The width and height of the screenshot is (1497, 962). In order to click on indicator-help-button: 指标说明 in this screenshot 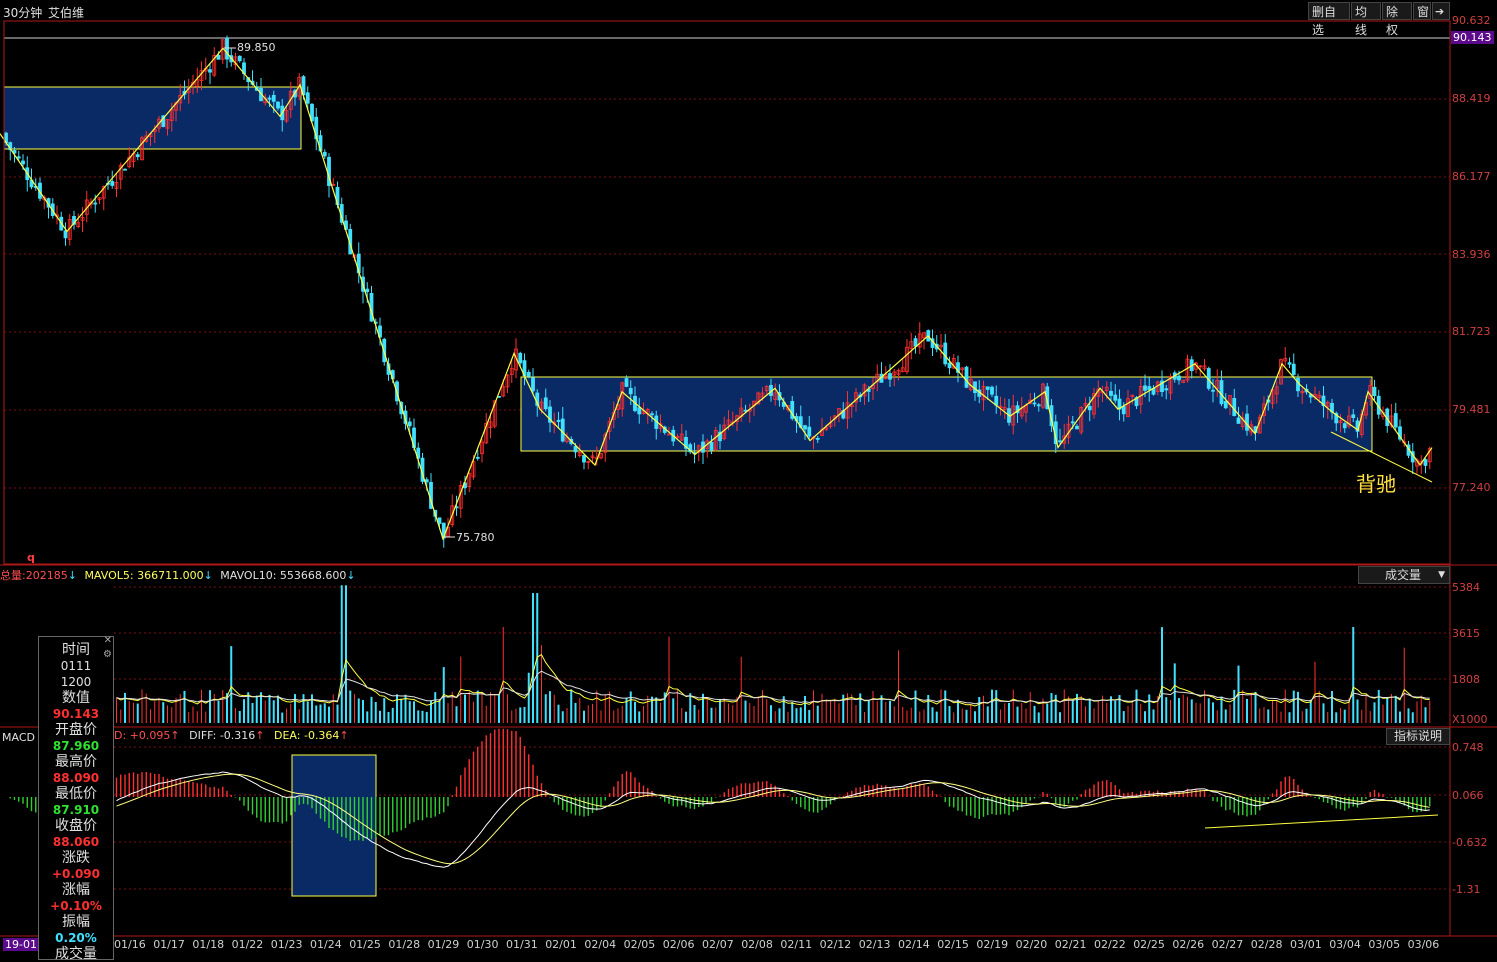, I will do `click(1418, 736)`.